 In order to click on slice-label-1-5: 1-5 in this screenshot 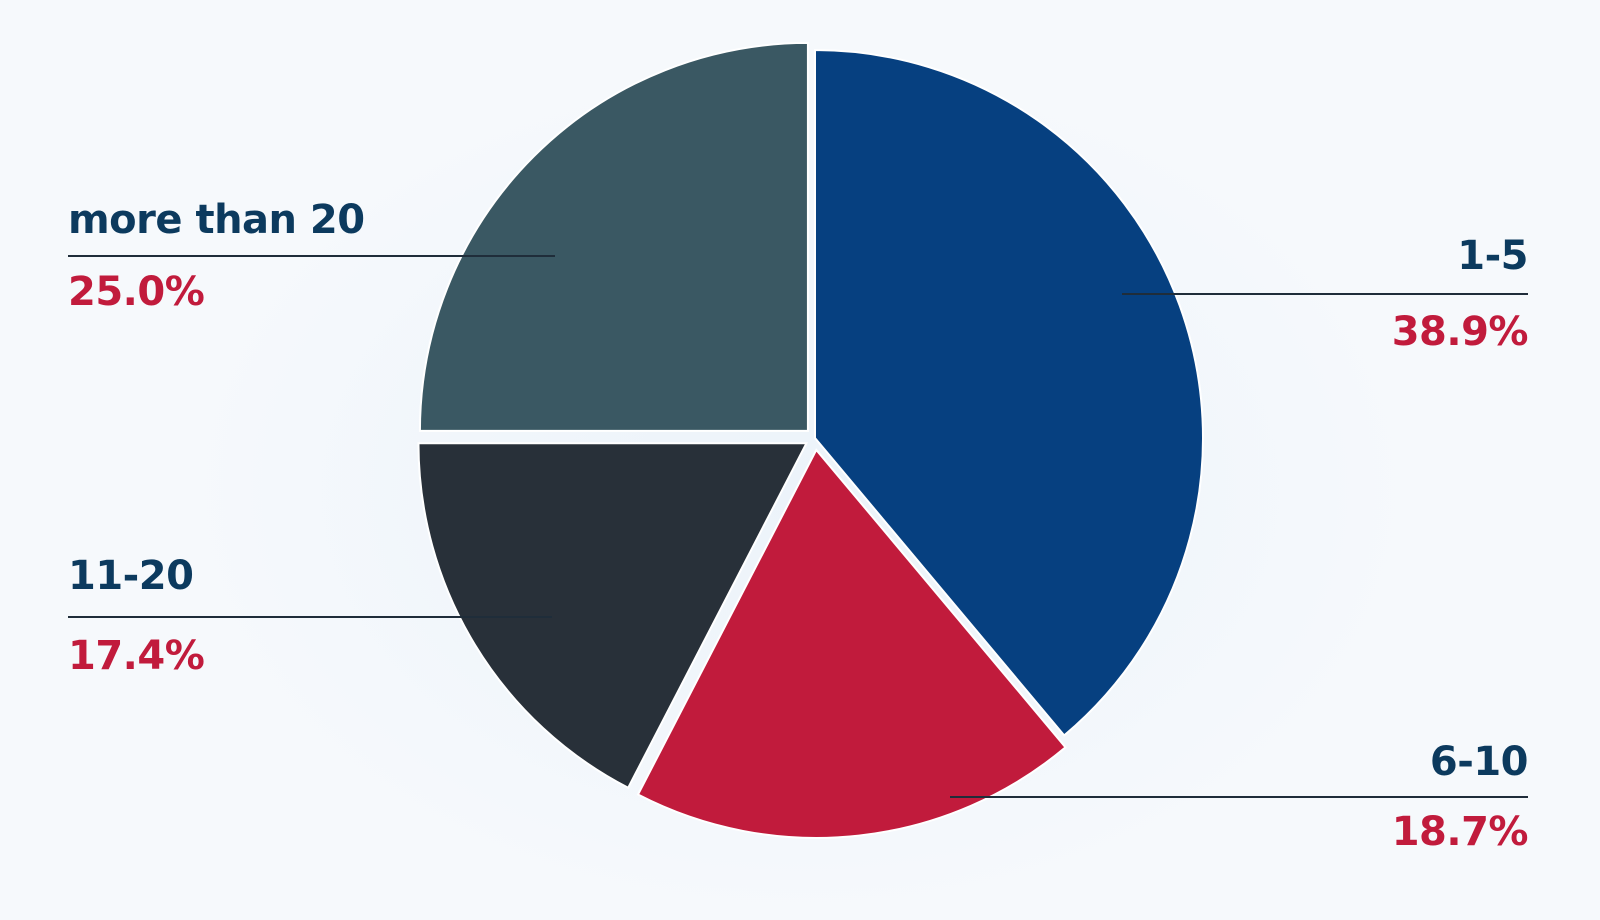, I will do `click(1492, 256)`.